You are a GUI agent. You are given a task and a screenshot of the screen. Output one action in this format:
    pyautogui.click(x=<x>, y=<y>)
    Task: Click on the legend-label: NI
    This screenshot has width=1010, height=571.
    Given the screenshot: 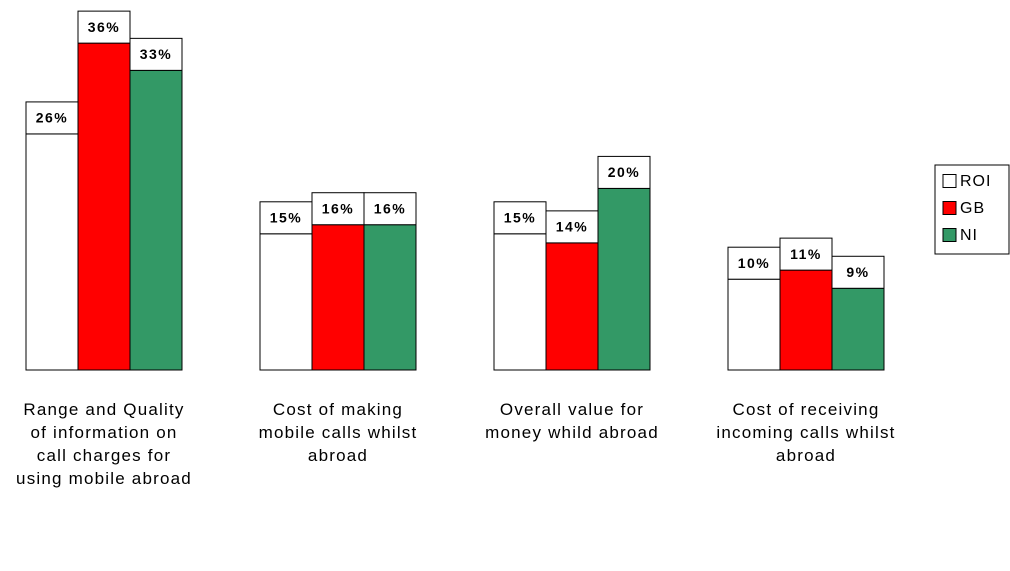 What is the action you would take?
    pyautogui.click(x=969, y=235)
    